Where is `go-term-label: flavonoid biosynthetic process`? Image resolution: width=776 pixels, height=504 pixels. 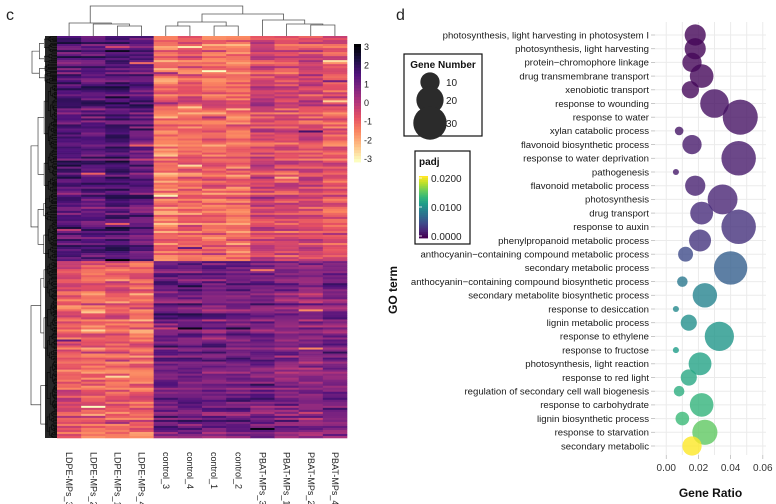
go-term-label: flavonoid biosynthetic process is located at coordinates (585, 145).